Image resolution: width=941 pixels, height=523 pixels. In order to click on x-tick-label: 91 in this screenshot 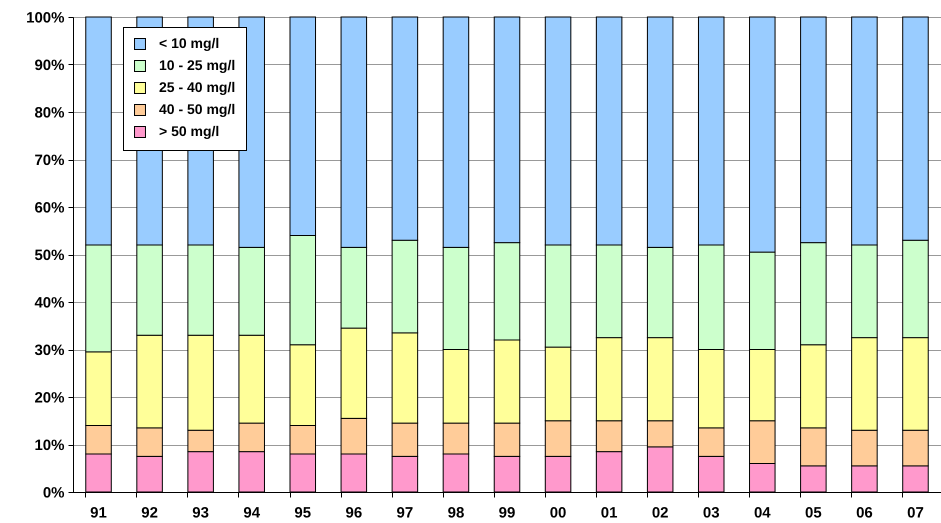, I will do `click(98, 513)`.